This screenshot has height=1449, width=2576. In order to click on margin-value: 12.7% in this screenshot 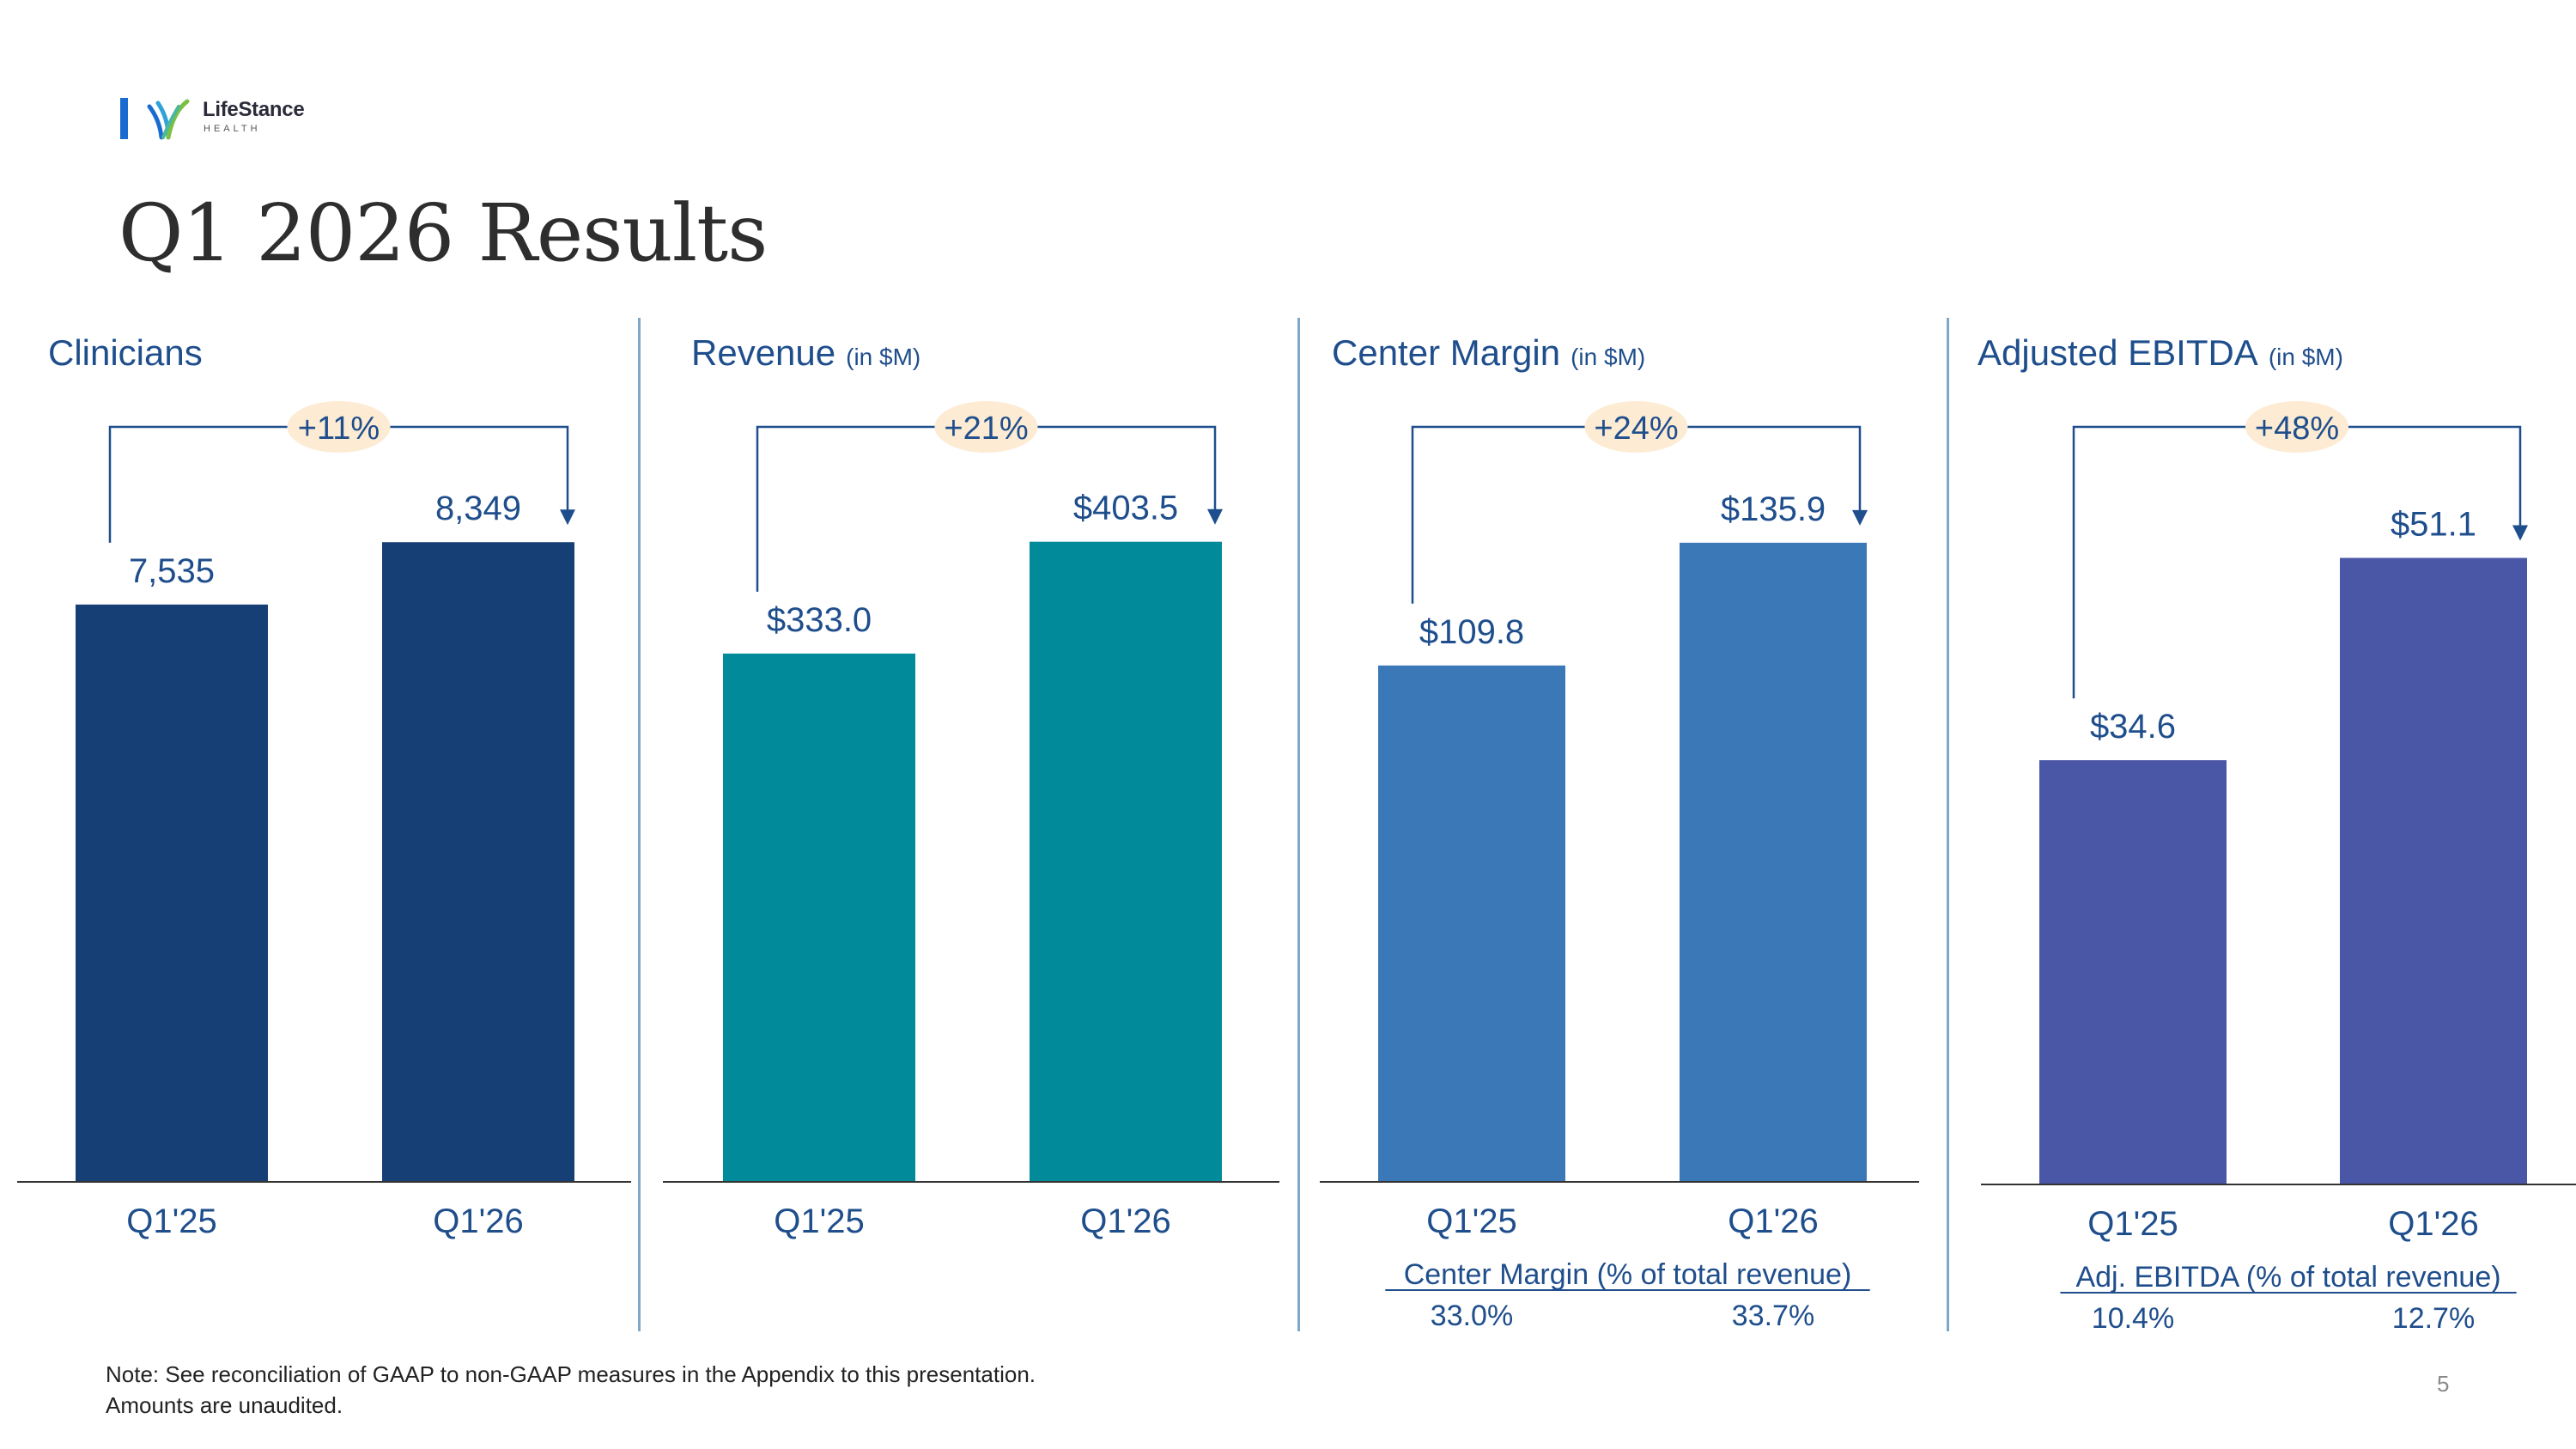, I will do `click(2434, 1318)`.